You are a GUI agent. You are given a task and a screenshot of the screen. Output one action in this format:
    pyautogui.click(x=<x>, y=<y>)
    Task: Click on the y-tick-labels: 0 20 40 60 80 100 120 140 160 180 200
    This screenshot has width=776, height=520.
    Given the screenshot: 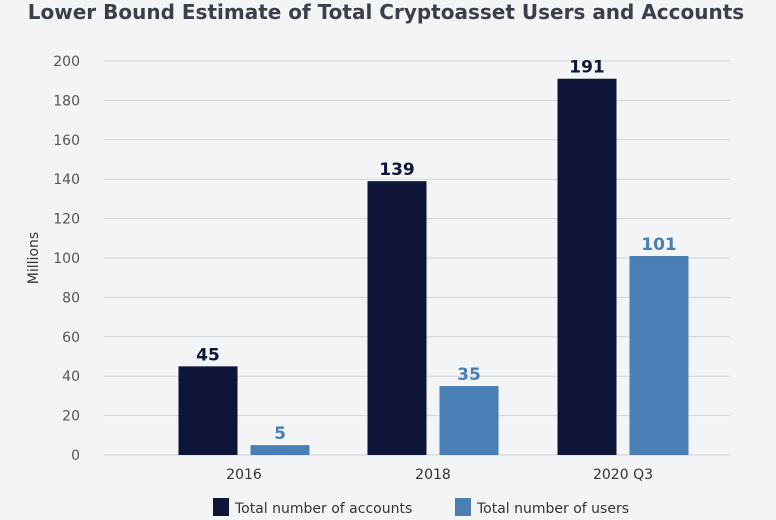 What is the action you would take?
    pyautogui.click(x=66, y=259)
    